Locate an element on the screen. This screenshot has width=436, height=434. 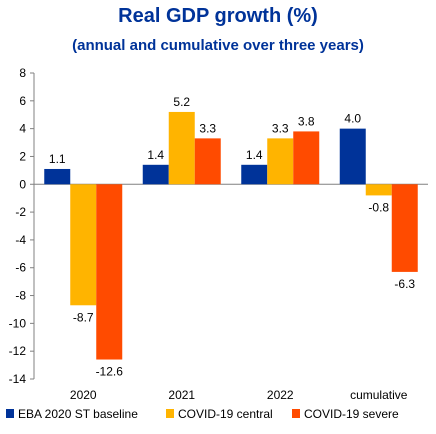
chart-title: Real GDP growth (%) is located at coordinates (218, 16).